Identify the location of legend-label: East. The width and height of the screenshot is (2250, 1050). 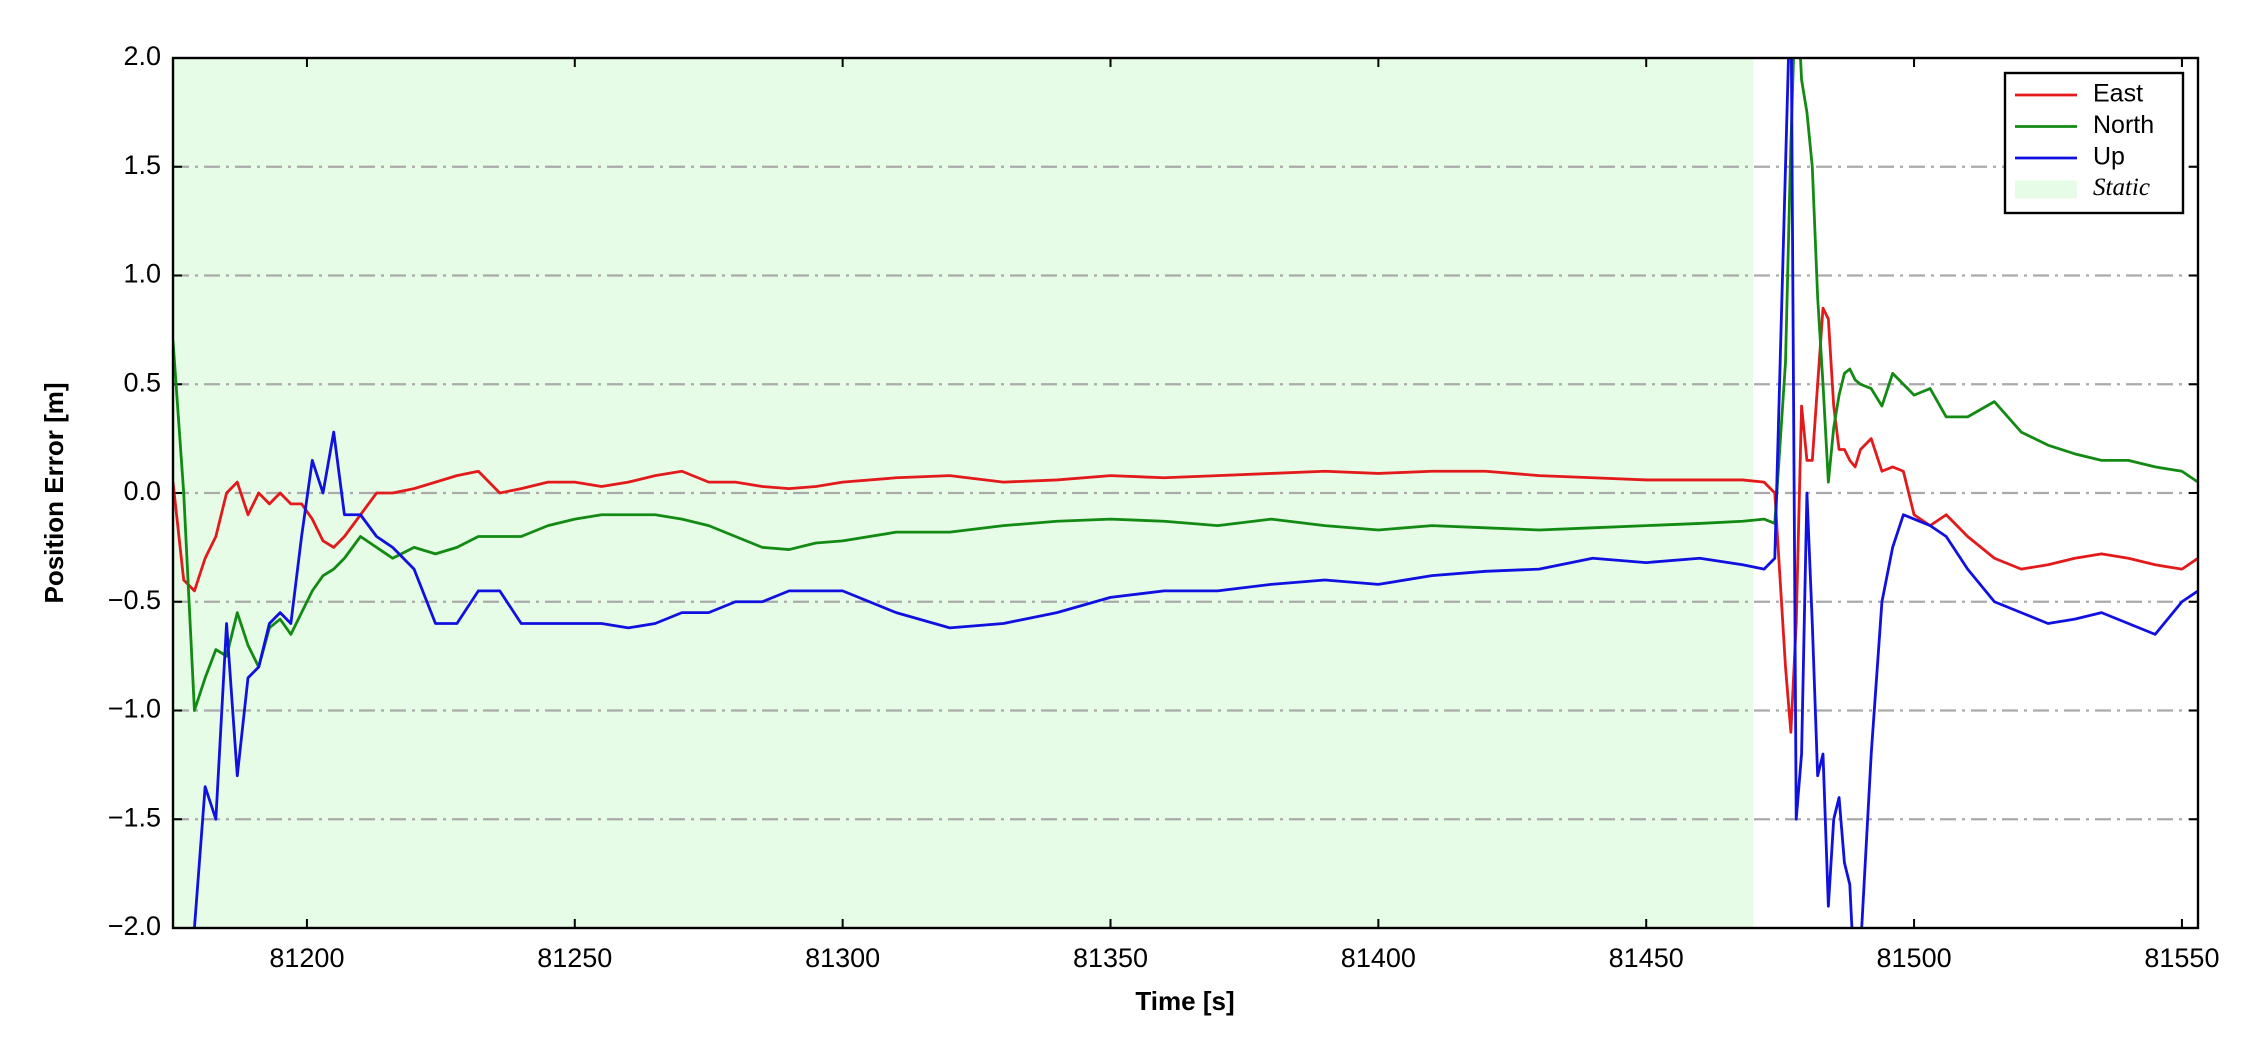
(2118, 94).